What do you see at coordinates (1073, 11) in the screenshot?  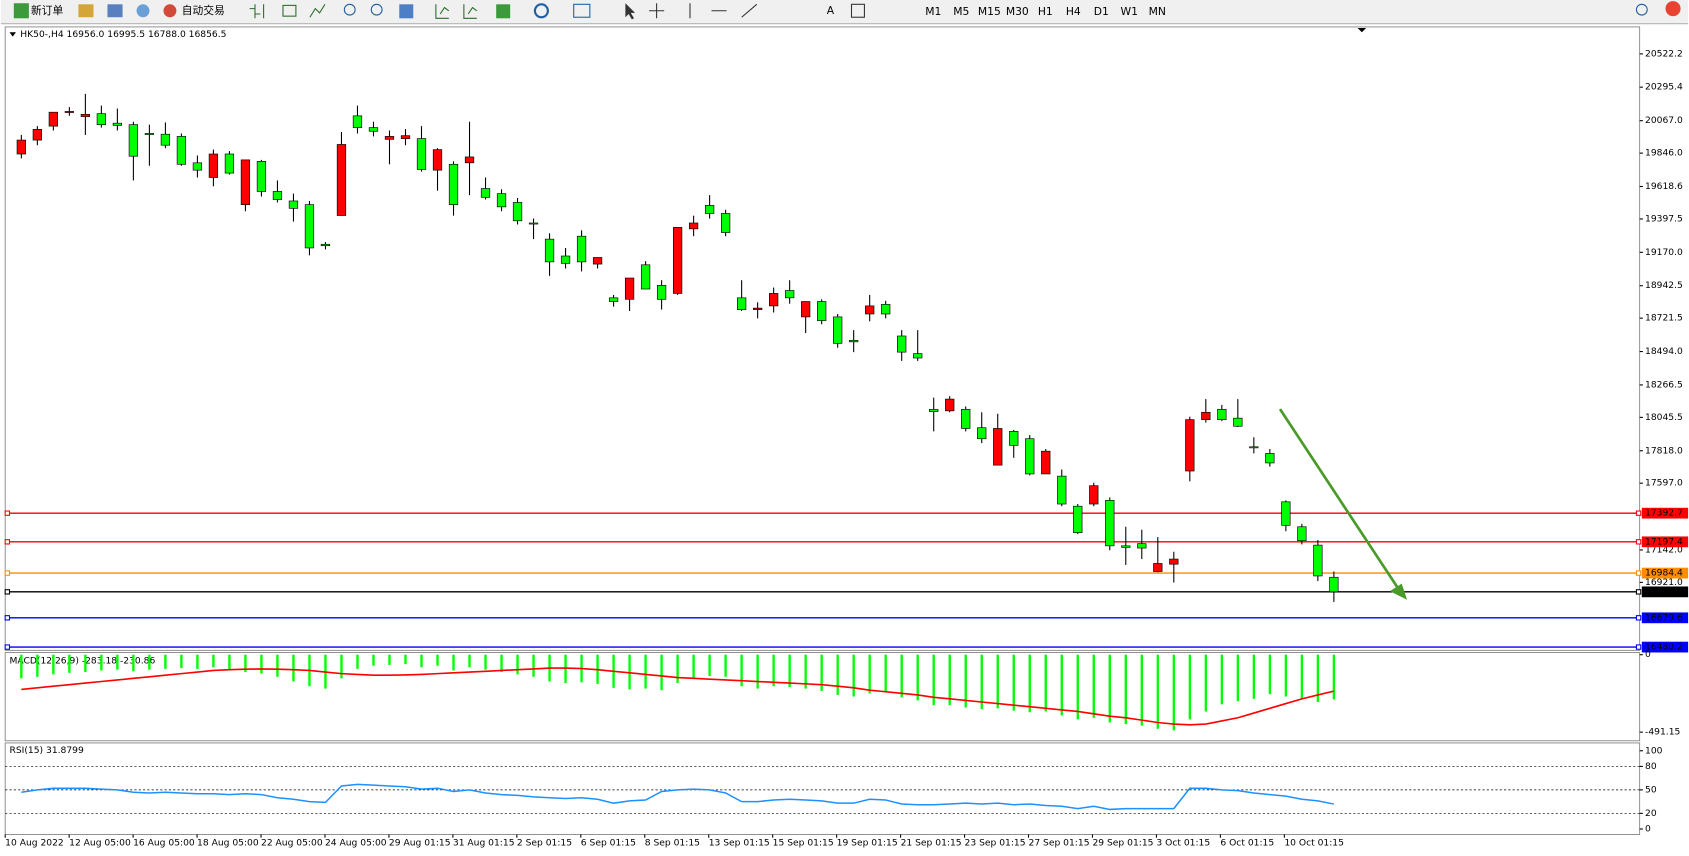 I see `timeframe-button: H4` at bounding box center [1073, 11].